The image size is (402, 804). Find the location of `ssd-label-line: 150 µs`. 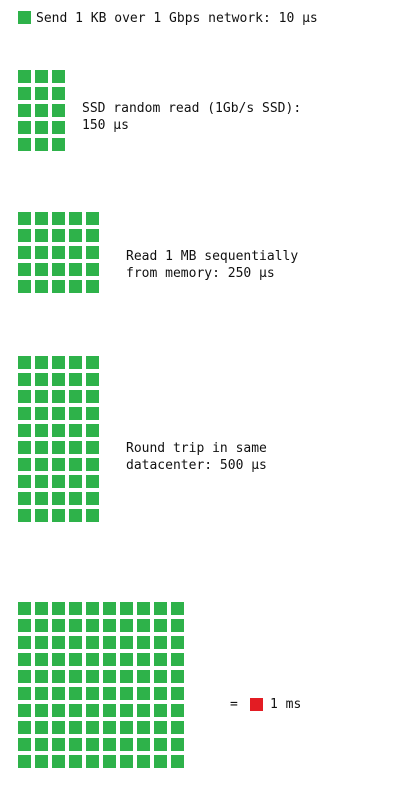

ssd-label-line: 150 µs is located at coordinates (105, 125).